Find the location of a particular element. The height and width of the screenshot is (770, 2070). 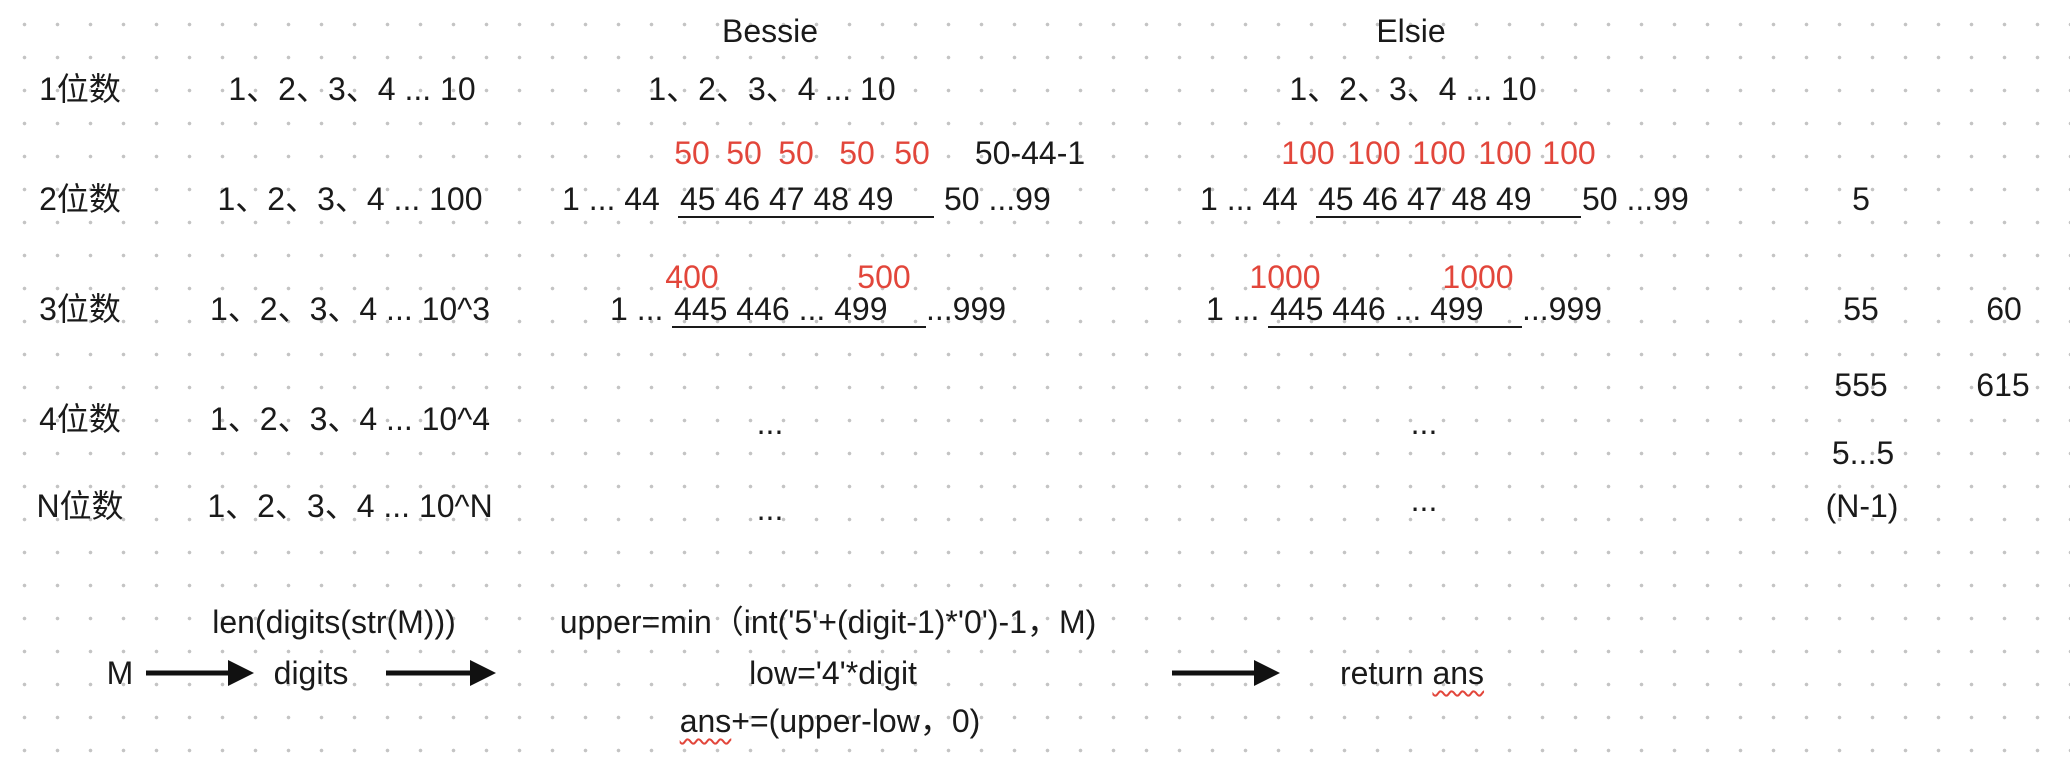

arrow-2-head is located at coordinates (483, 673).